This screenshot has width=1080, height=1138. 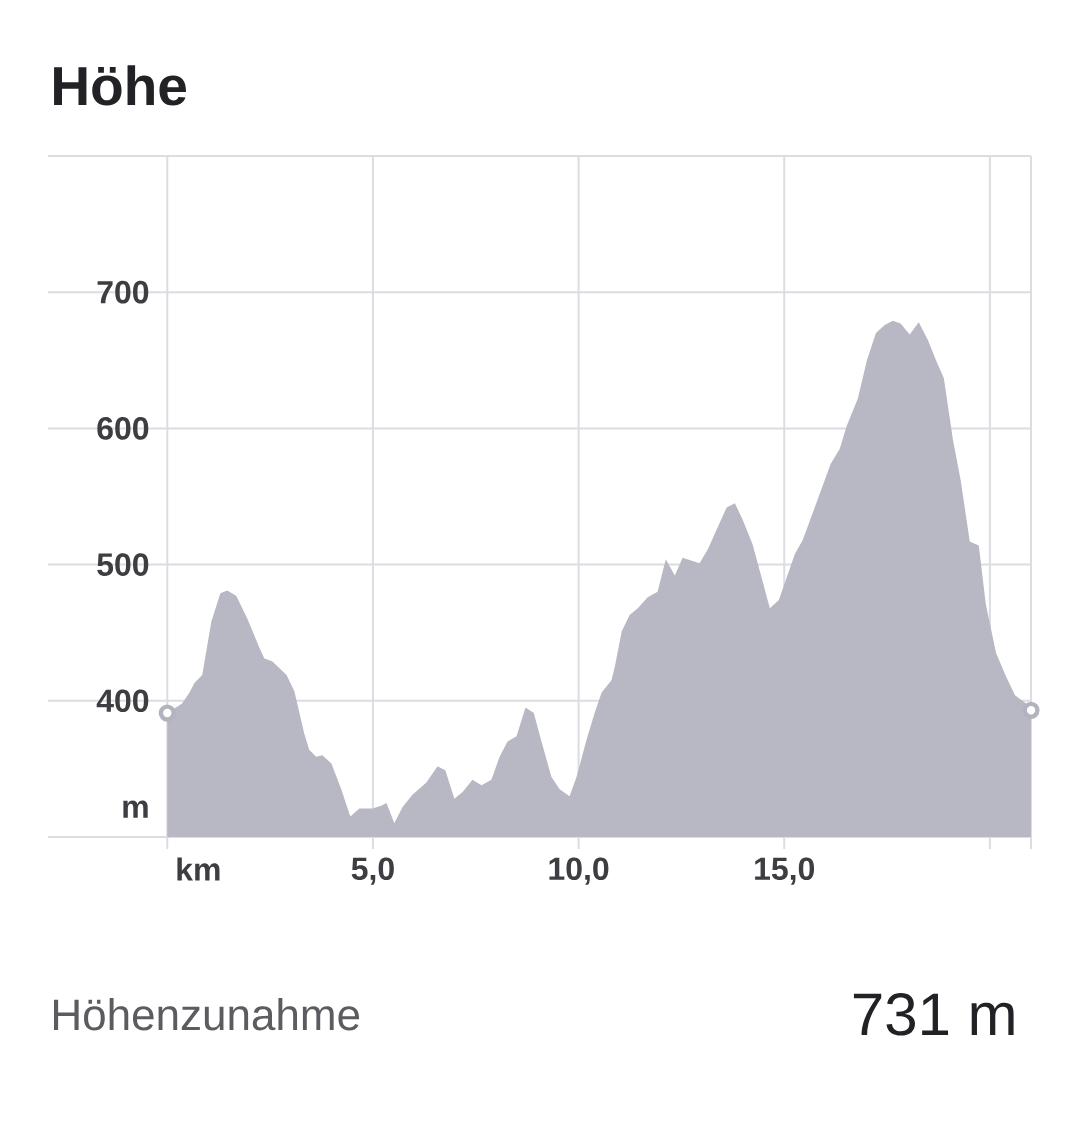 I want to click on y-tick-label: 400, so click(x=122, y=701).